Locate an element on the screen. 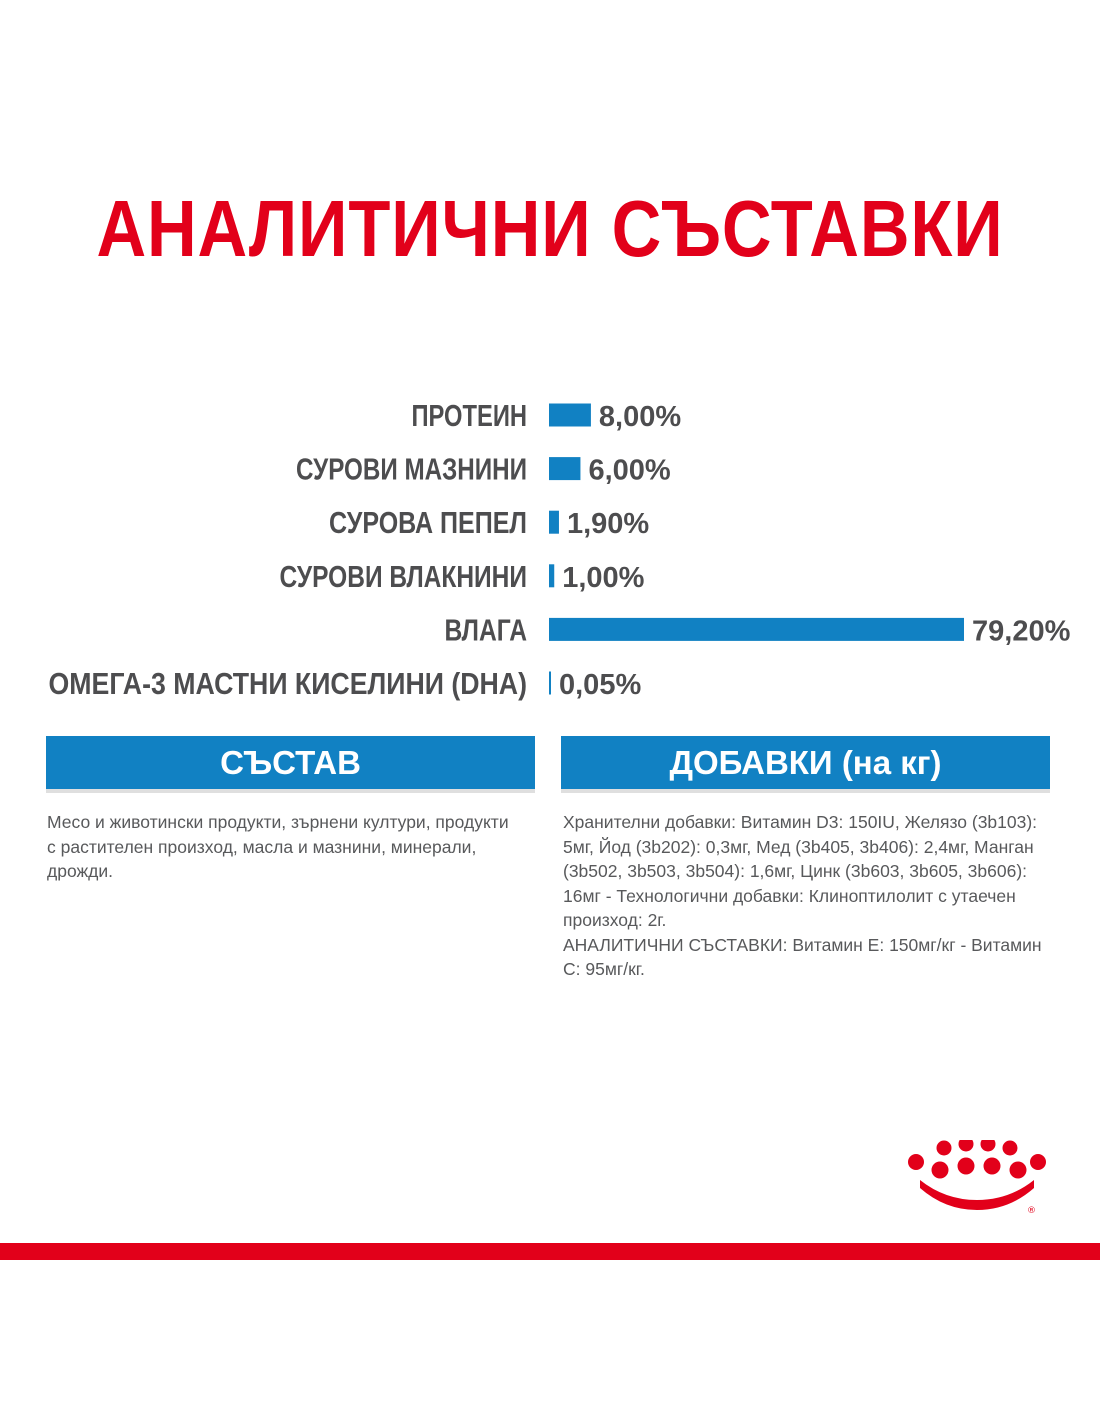 This screenshot has height=1422, width=1100. value-label: 79,20% is located at coordinates (1021, 631).